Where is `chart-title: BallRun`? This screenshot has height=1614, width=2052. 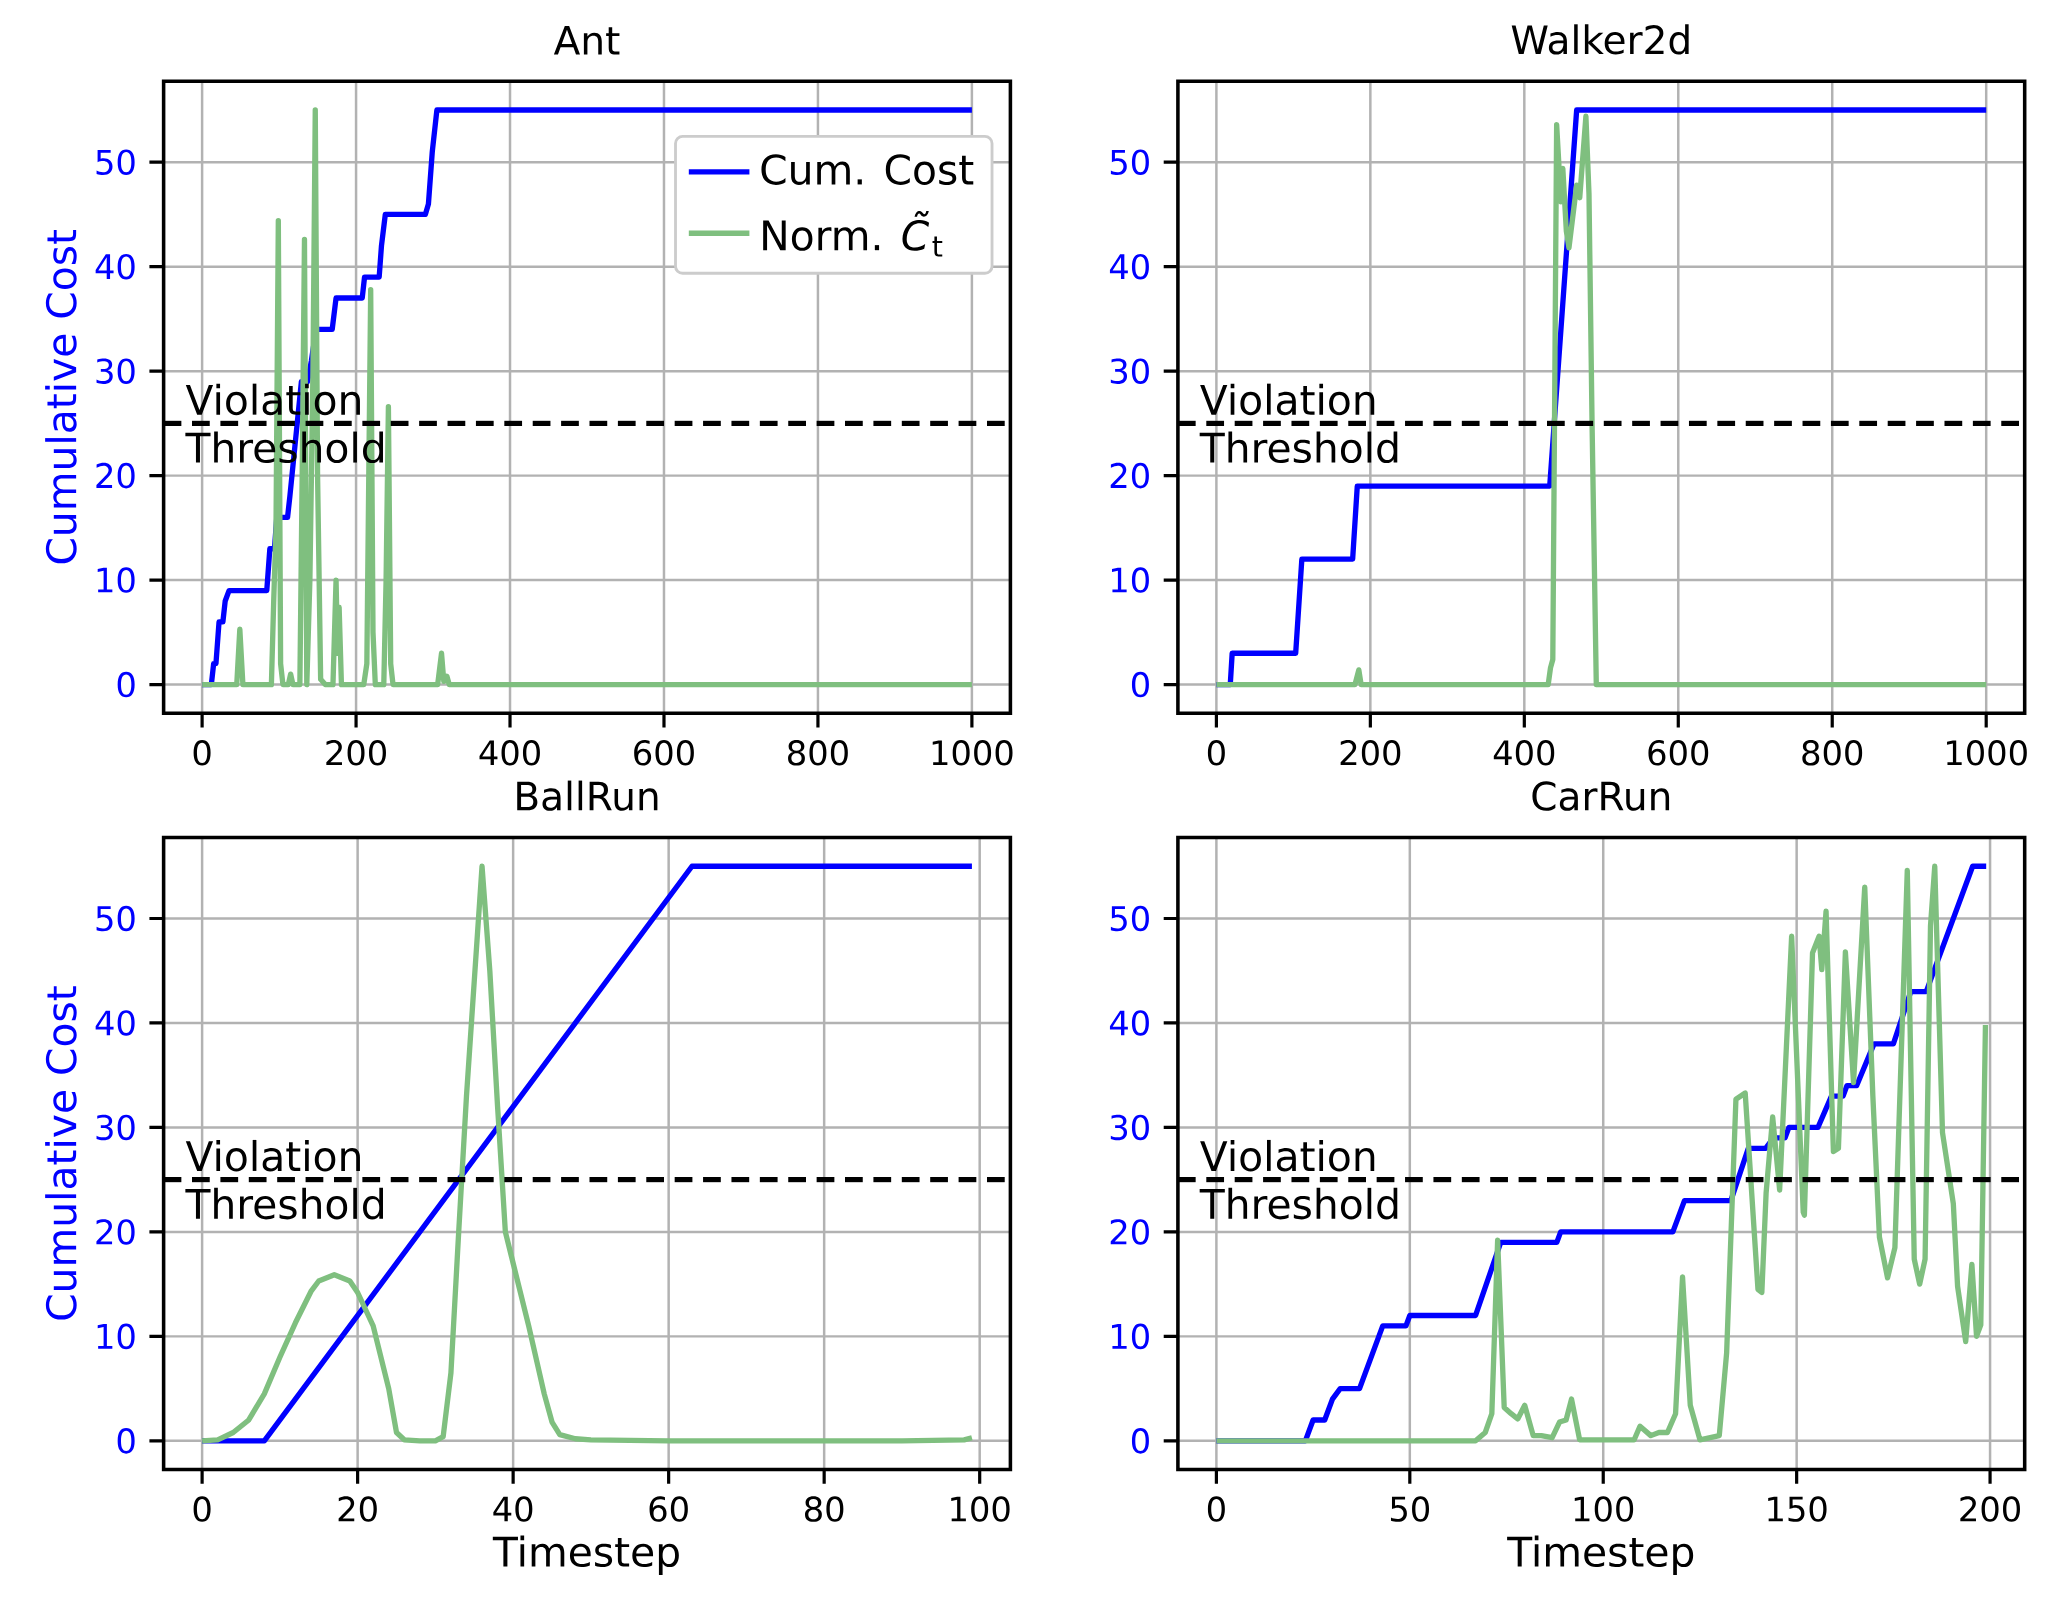
chart-title: BallRun is located at coordinates (587, 795).